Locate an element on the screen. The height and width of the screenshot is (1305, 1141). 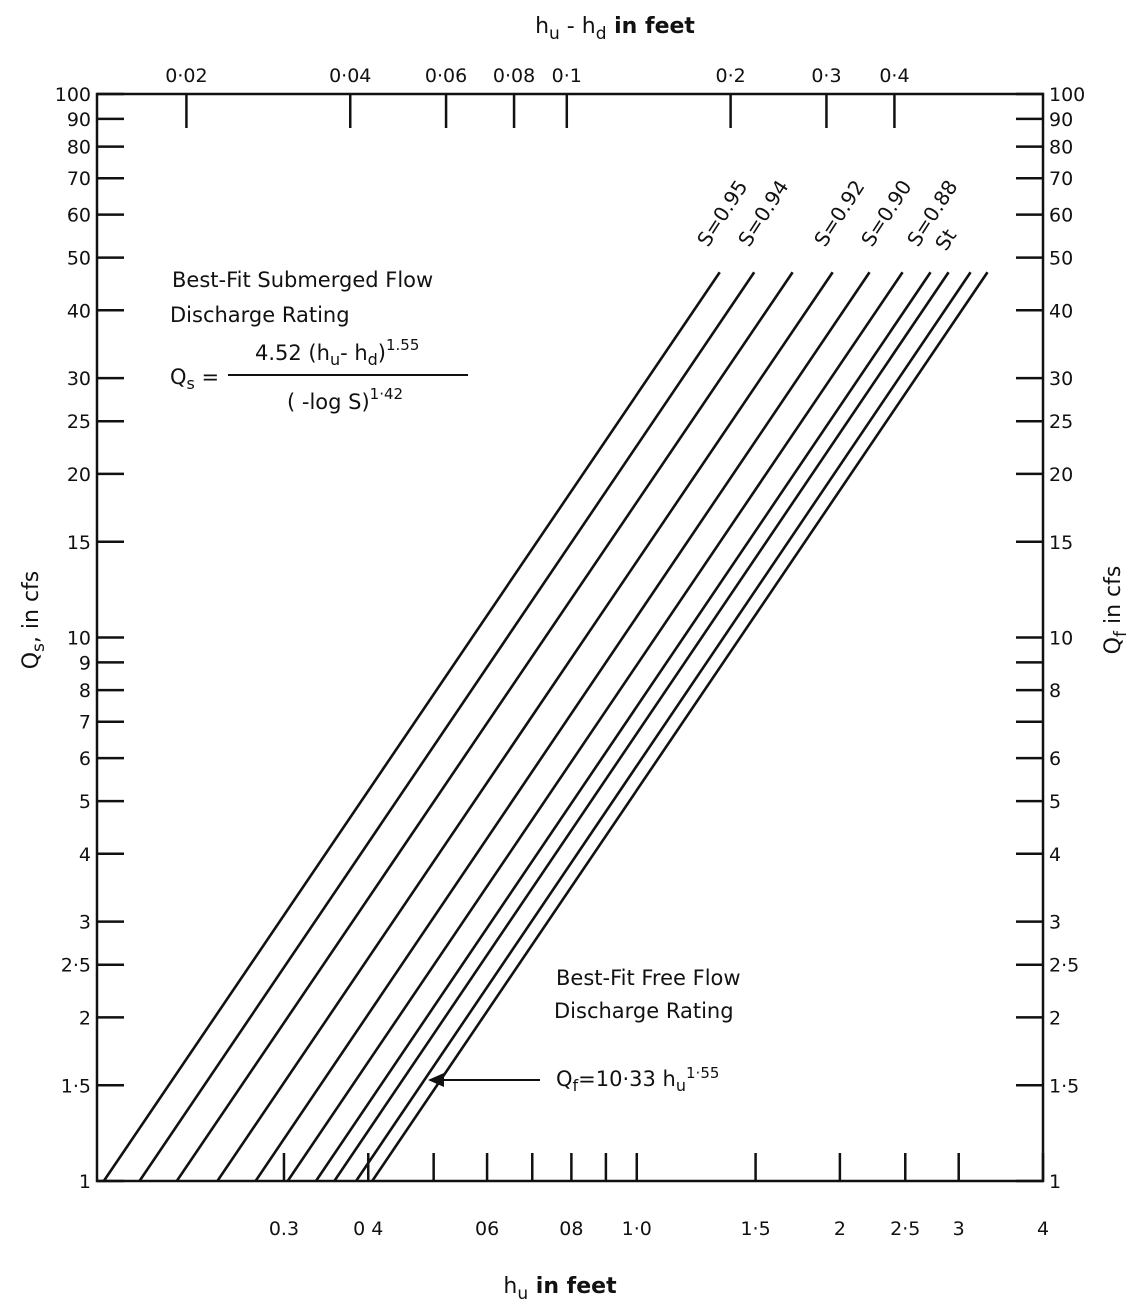
top-tick-label-0-04: 0·04 is located at coordinates (350, 76).